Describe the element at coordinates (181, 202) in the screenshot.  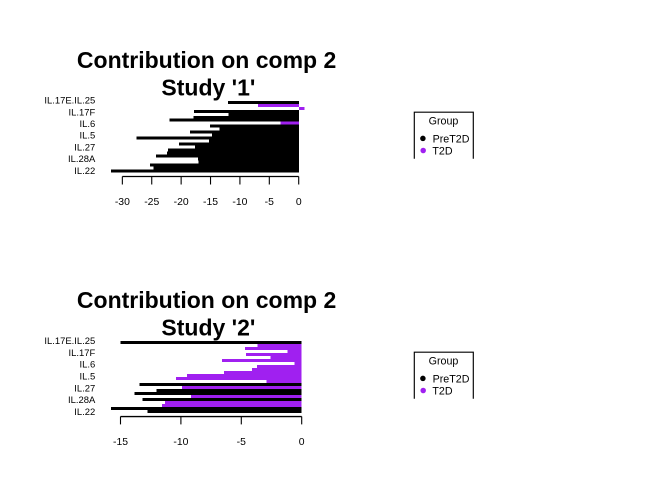
I see `svg-text: -20` at that location.